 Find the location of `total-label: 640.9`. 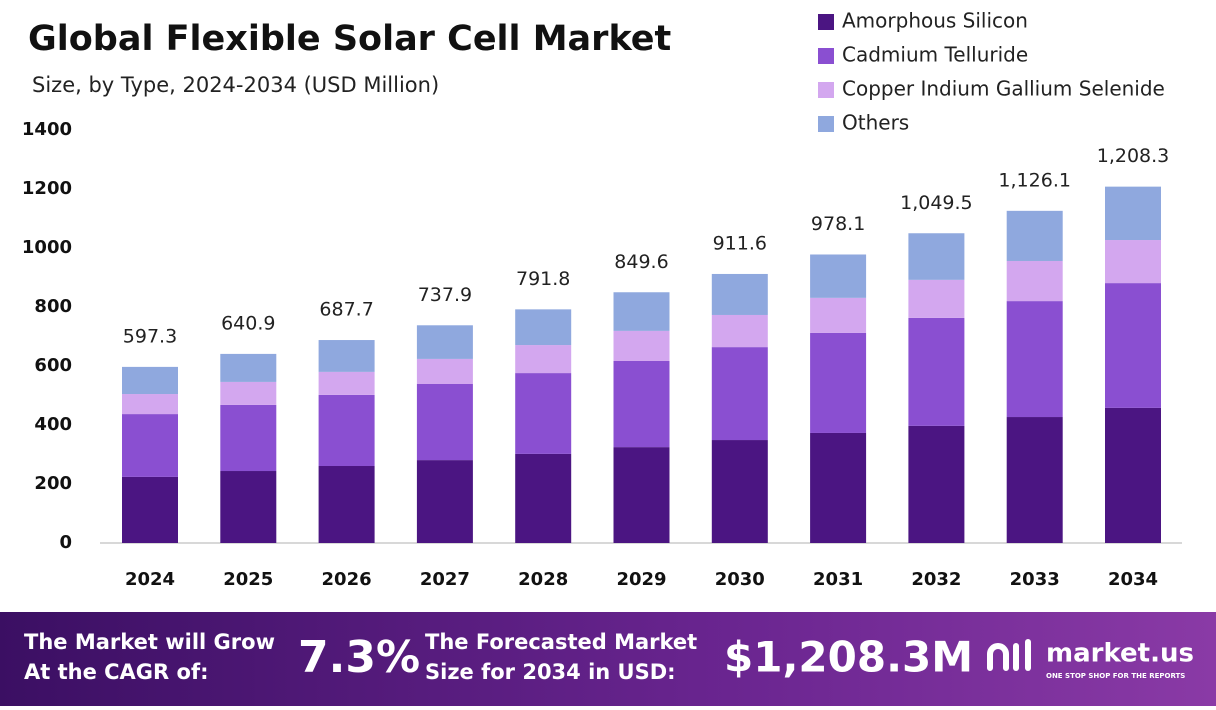

total-label: 640.9 is located at coordinates (248, 323).